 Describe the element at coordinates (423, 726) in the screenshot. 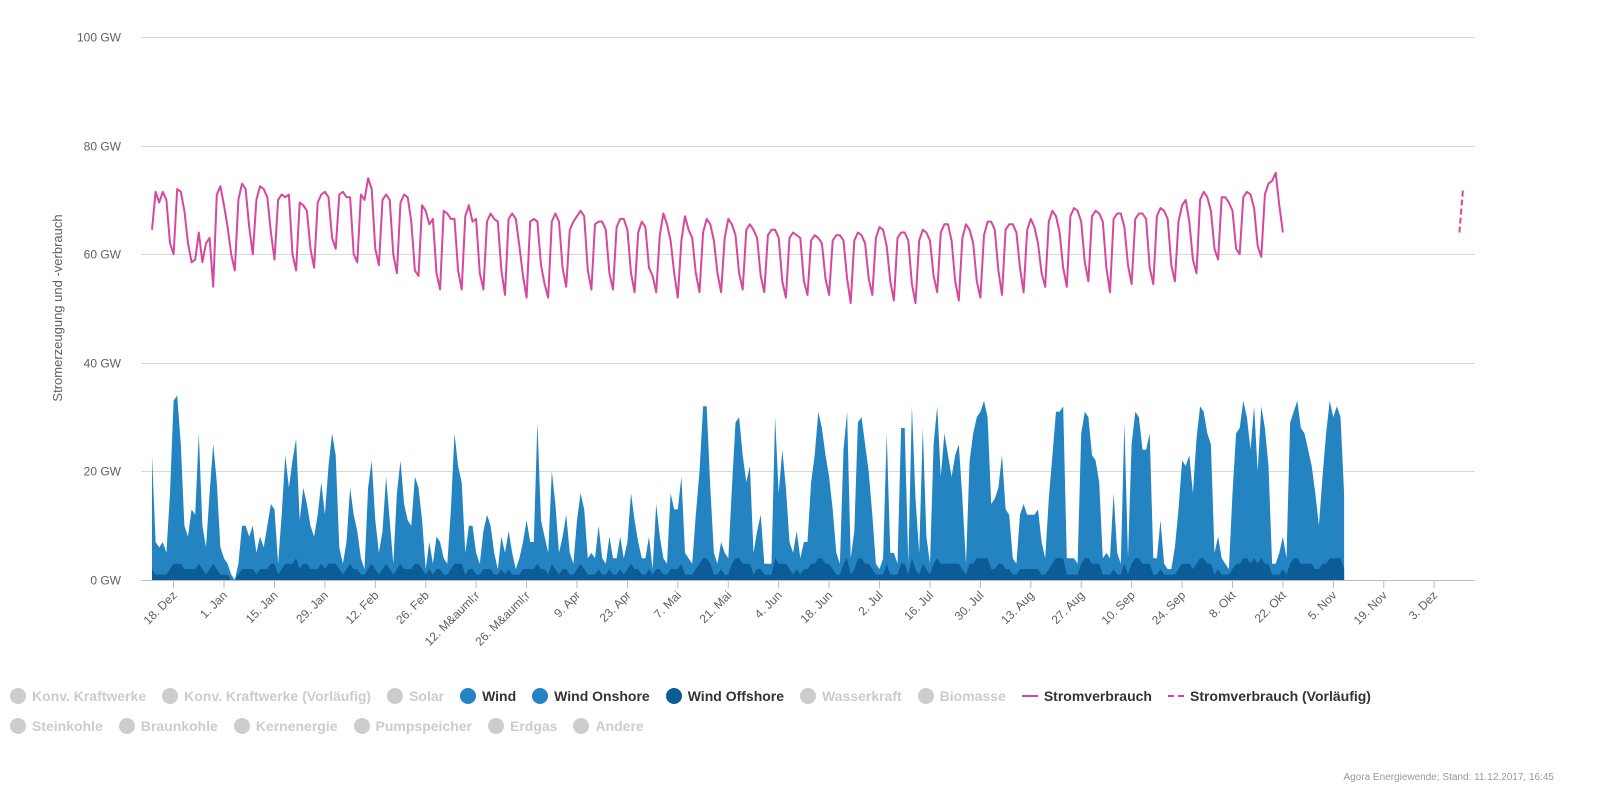

I see `legend-label: Pumpspeicher` at that location.